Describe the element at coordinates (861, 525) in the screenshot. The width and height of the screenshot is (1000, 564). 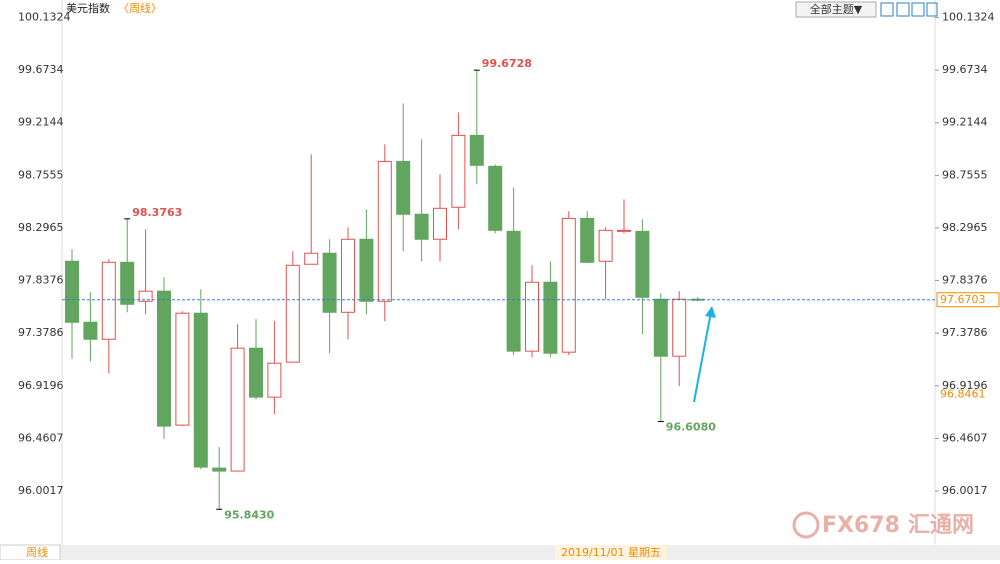
I see `watermark-brand: FX678` at that location.